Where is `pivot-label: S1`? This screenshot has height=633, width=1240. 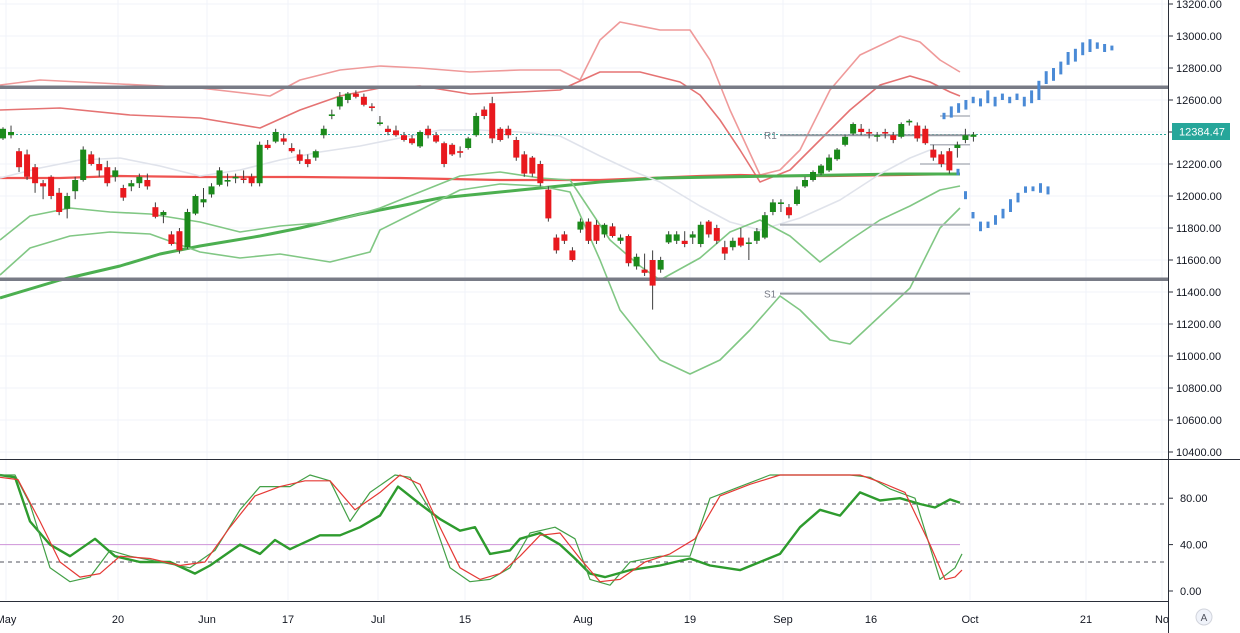 pivot-label: S1 is located at coordinates (770, 295).